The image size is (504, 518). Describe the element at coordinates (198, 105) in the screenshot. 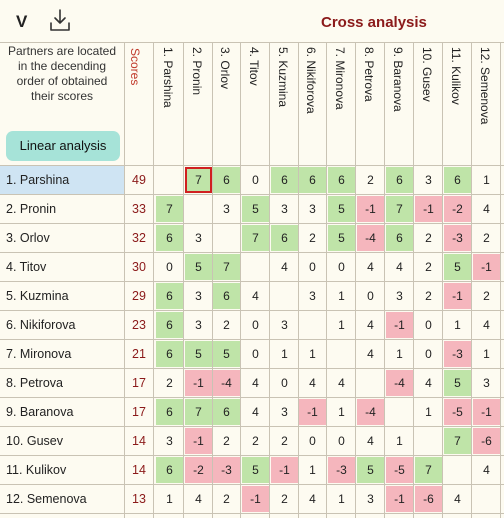

I see `column-header: 2. Pronin` at that location.